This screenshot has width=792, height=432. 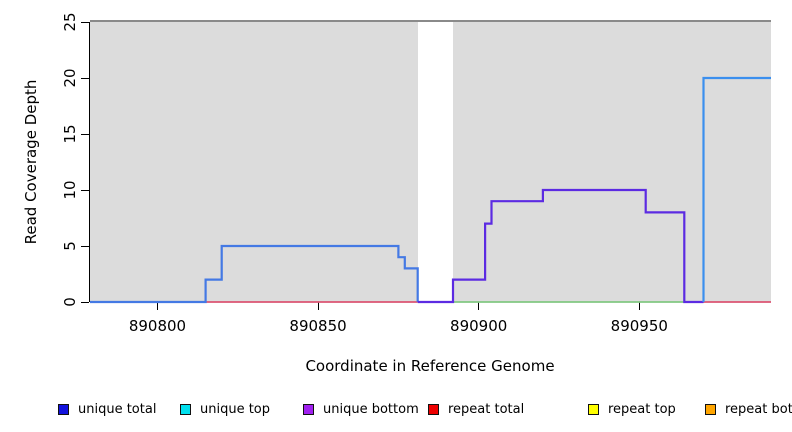 I want to click on legend-item-unique-bottom: unique bottom, so click(x=361, y=409).